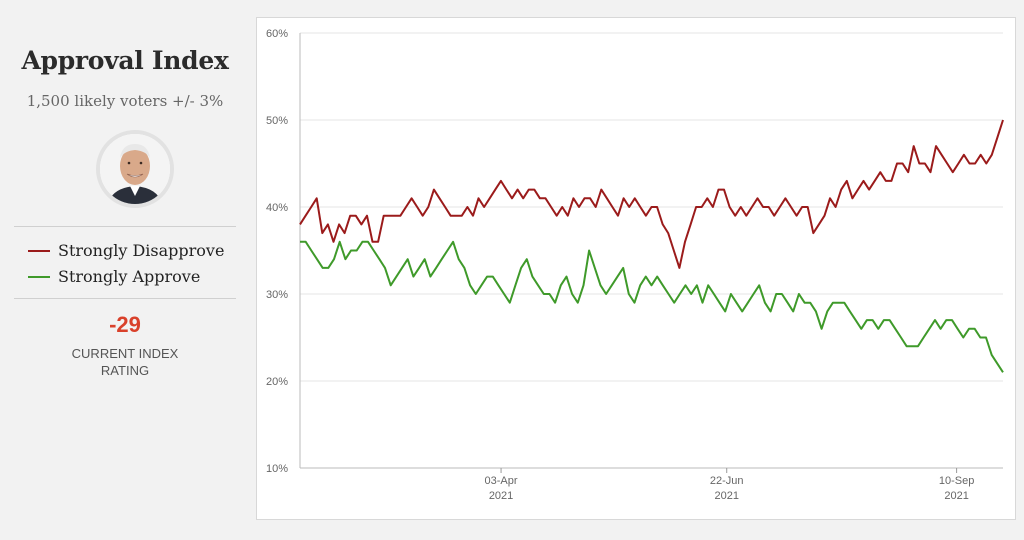 This screenshot has width=1024, height=540. What do you see at coordinates (125, 370) in the screenshot?
I see `index-label-line2: RATING` at bounding box center [125, 370].